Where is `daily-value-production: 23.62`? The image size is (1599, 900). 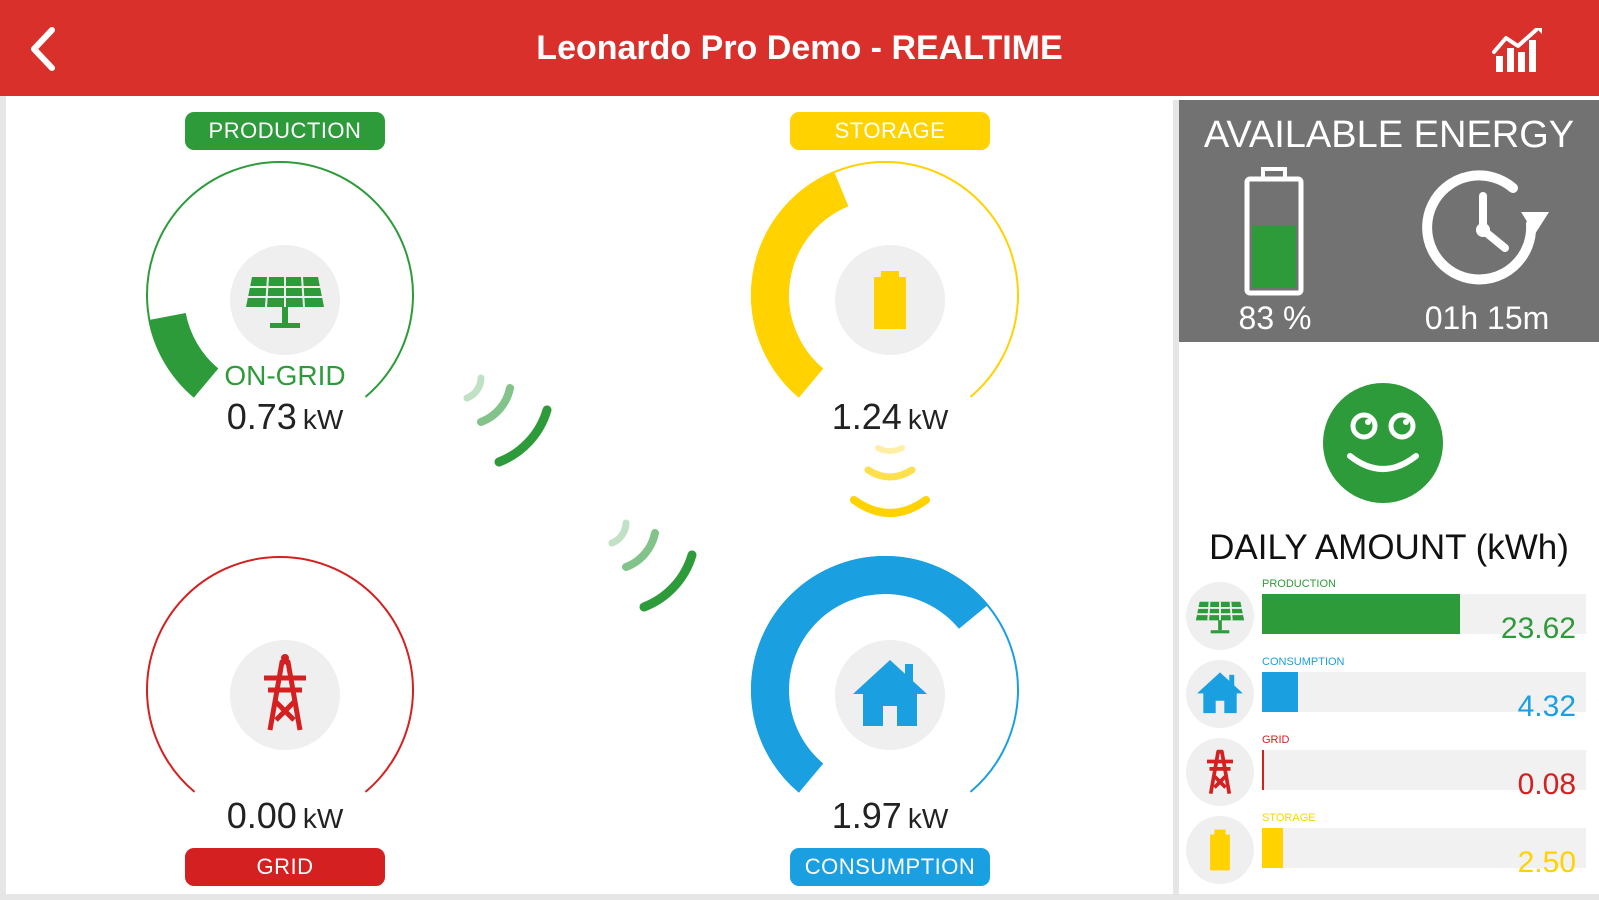 daily-value-production: 23.62 is located at coordinates (1538, 628).